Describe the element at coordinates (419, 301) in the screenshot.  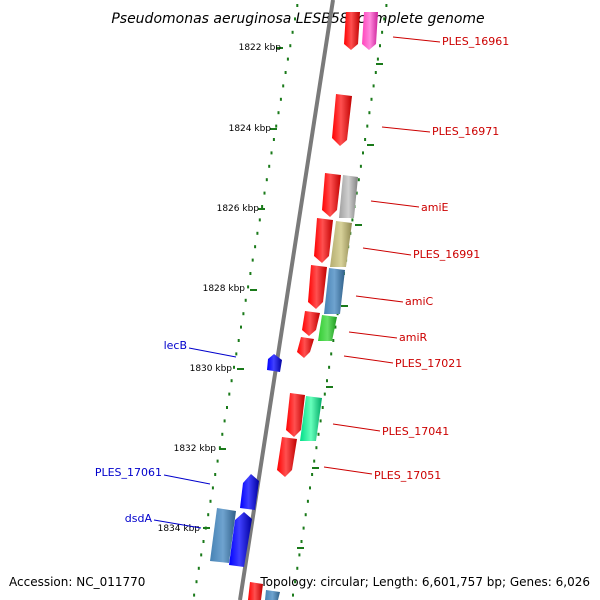
I see `gene-label: amiC` at that location.